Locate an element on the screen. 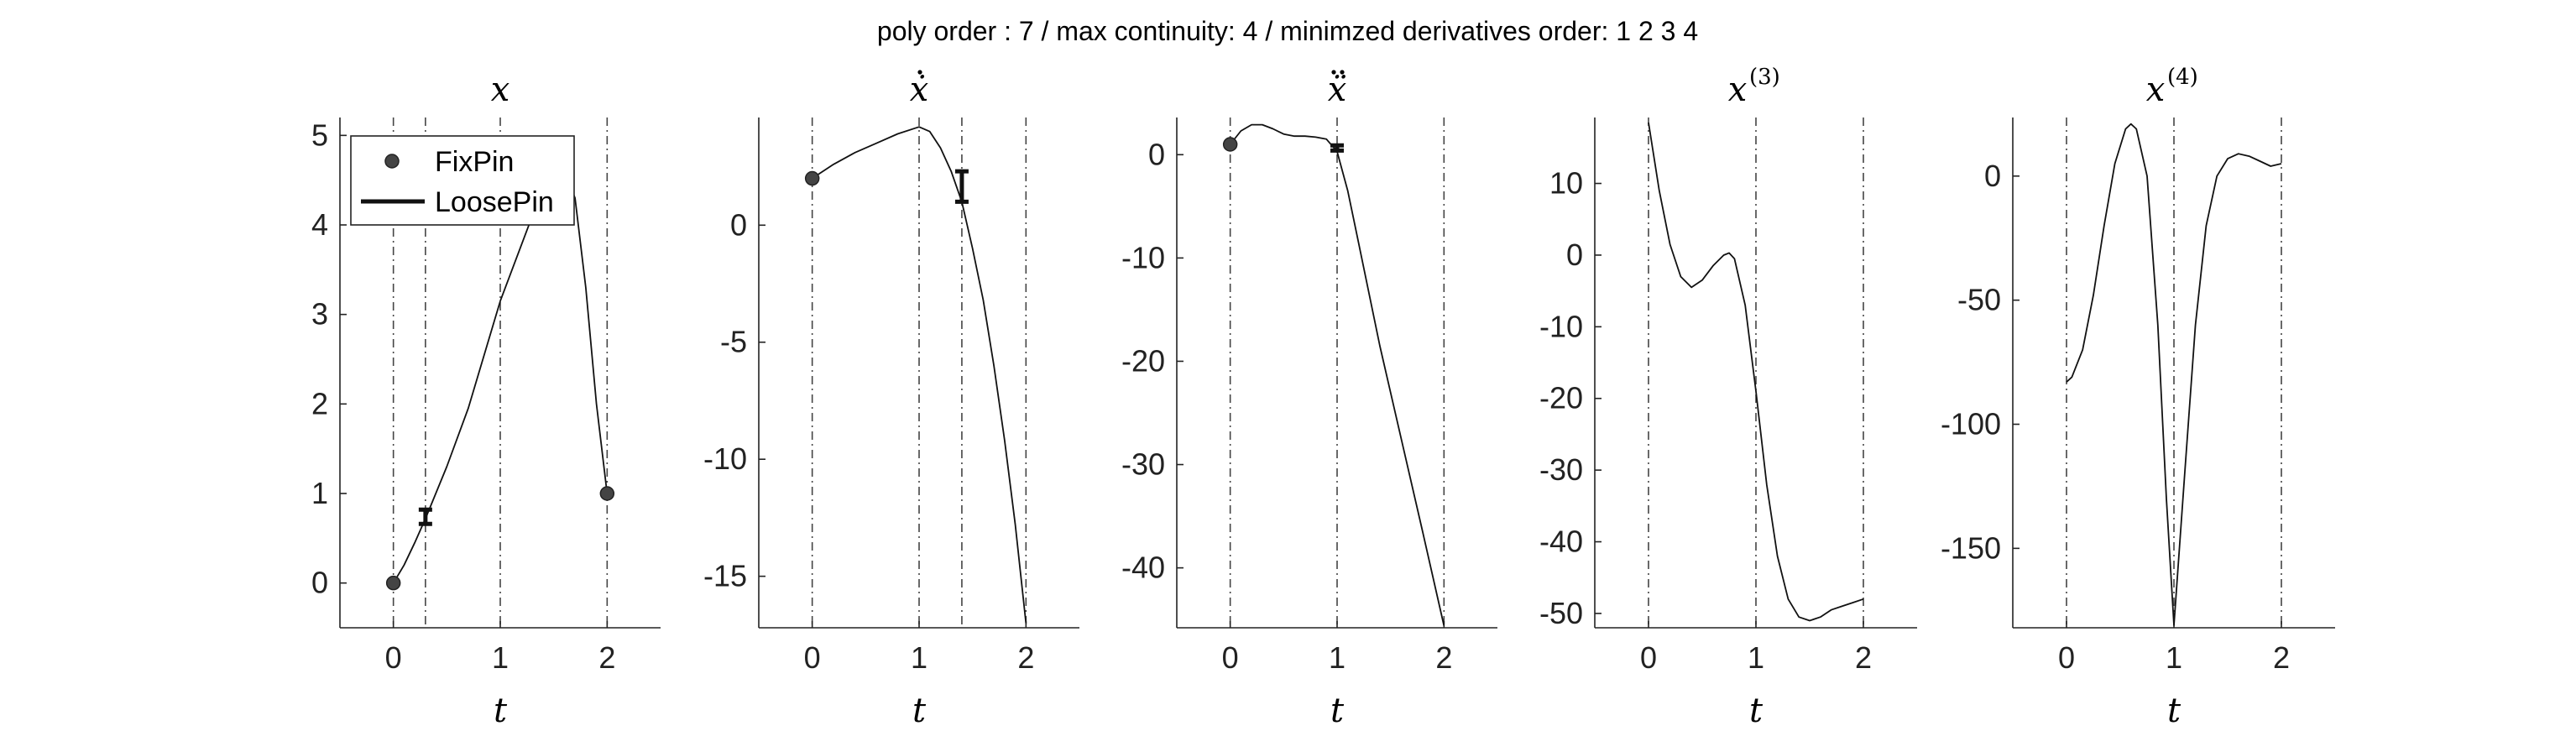 The height and width of the screenshot is (731, 2576). subplot-title: x (3) is located at coordinates (1754, 87).